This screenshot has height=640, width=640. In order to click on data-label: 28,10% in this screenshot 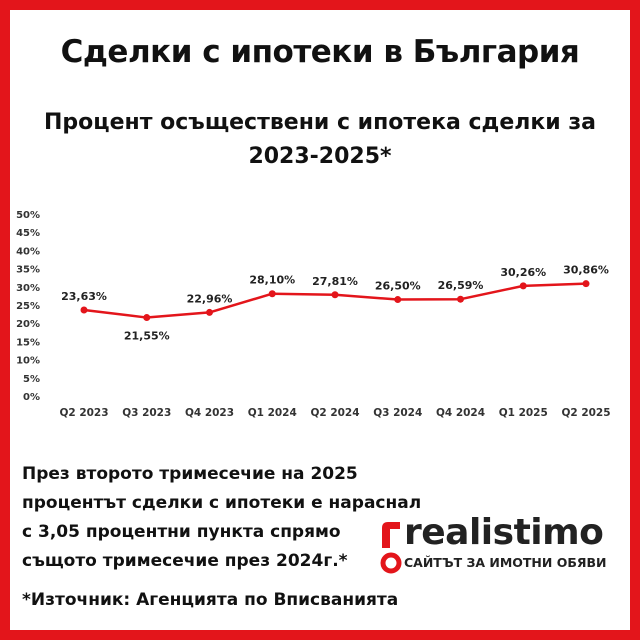, I will do `click(272, 280)`.